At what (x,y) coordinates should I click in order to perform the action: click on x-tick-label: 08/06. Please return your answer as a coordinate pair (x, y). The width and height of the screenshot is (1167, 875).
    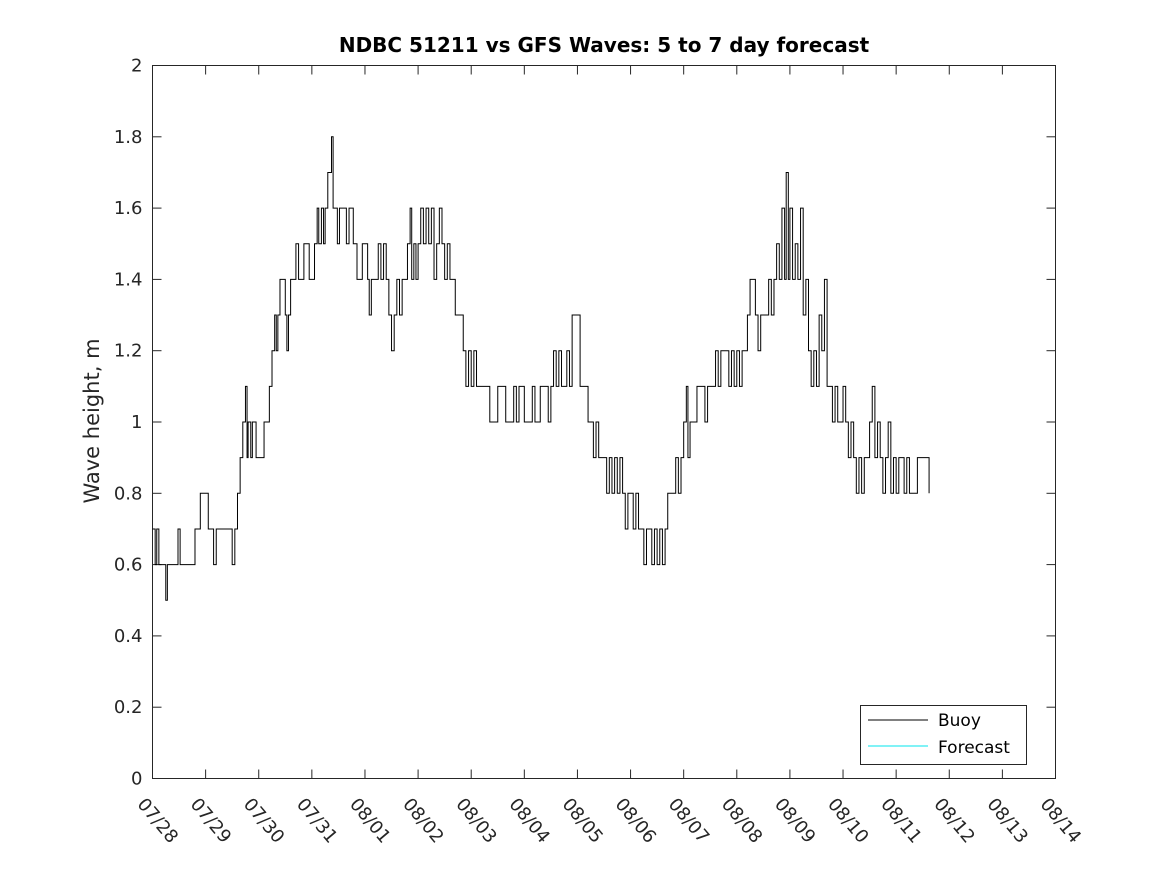
    Looking at the image, I should click on (635, 820).